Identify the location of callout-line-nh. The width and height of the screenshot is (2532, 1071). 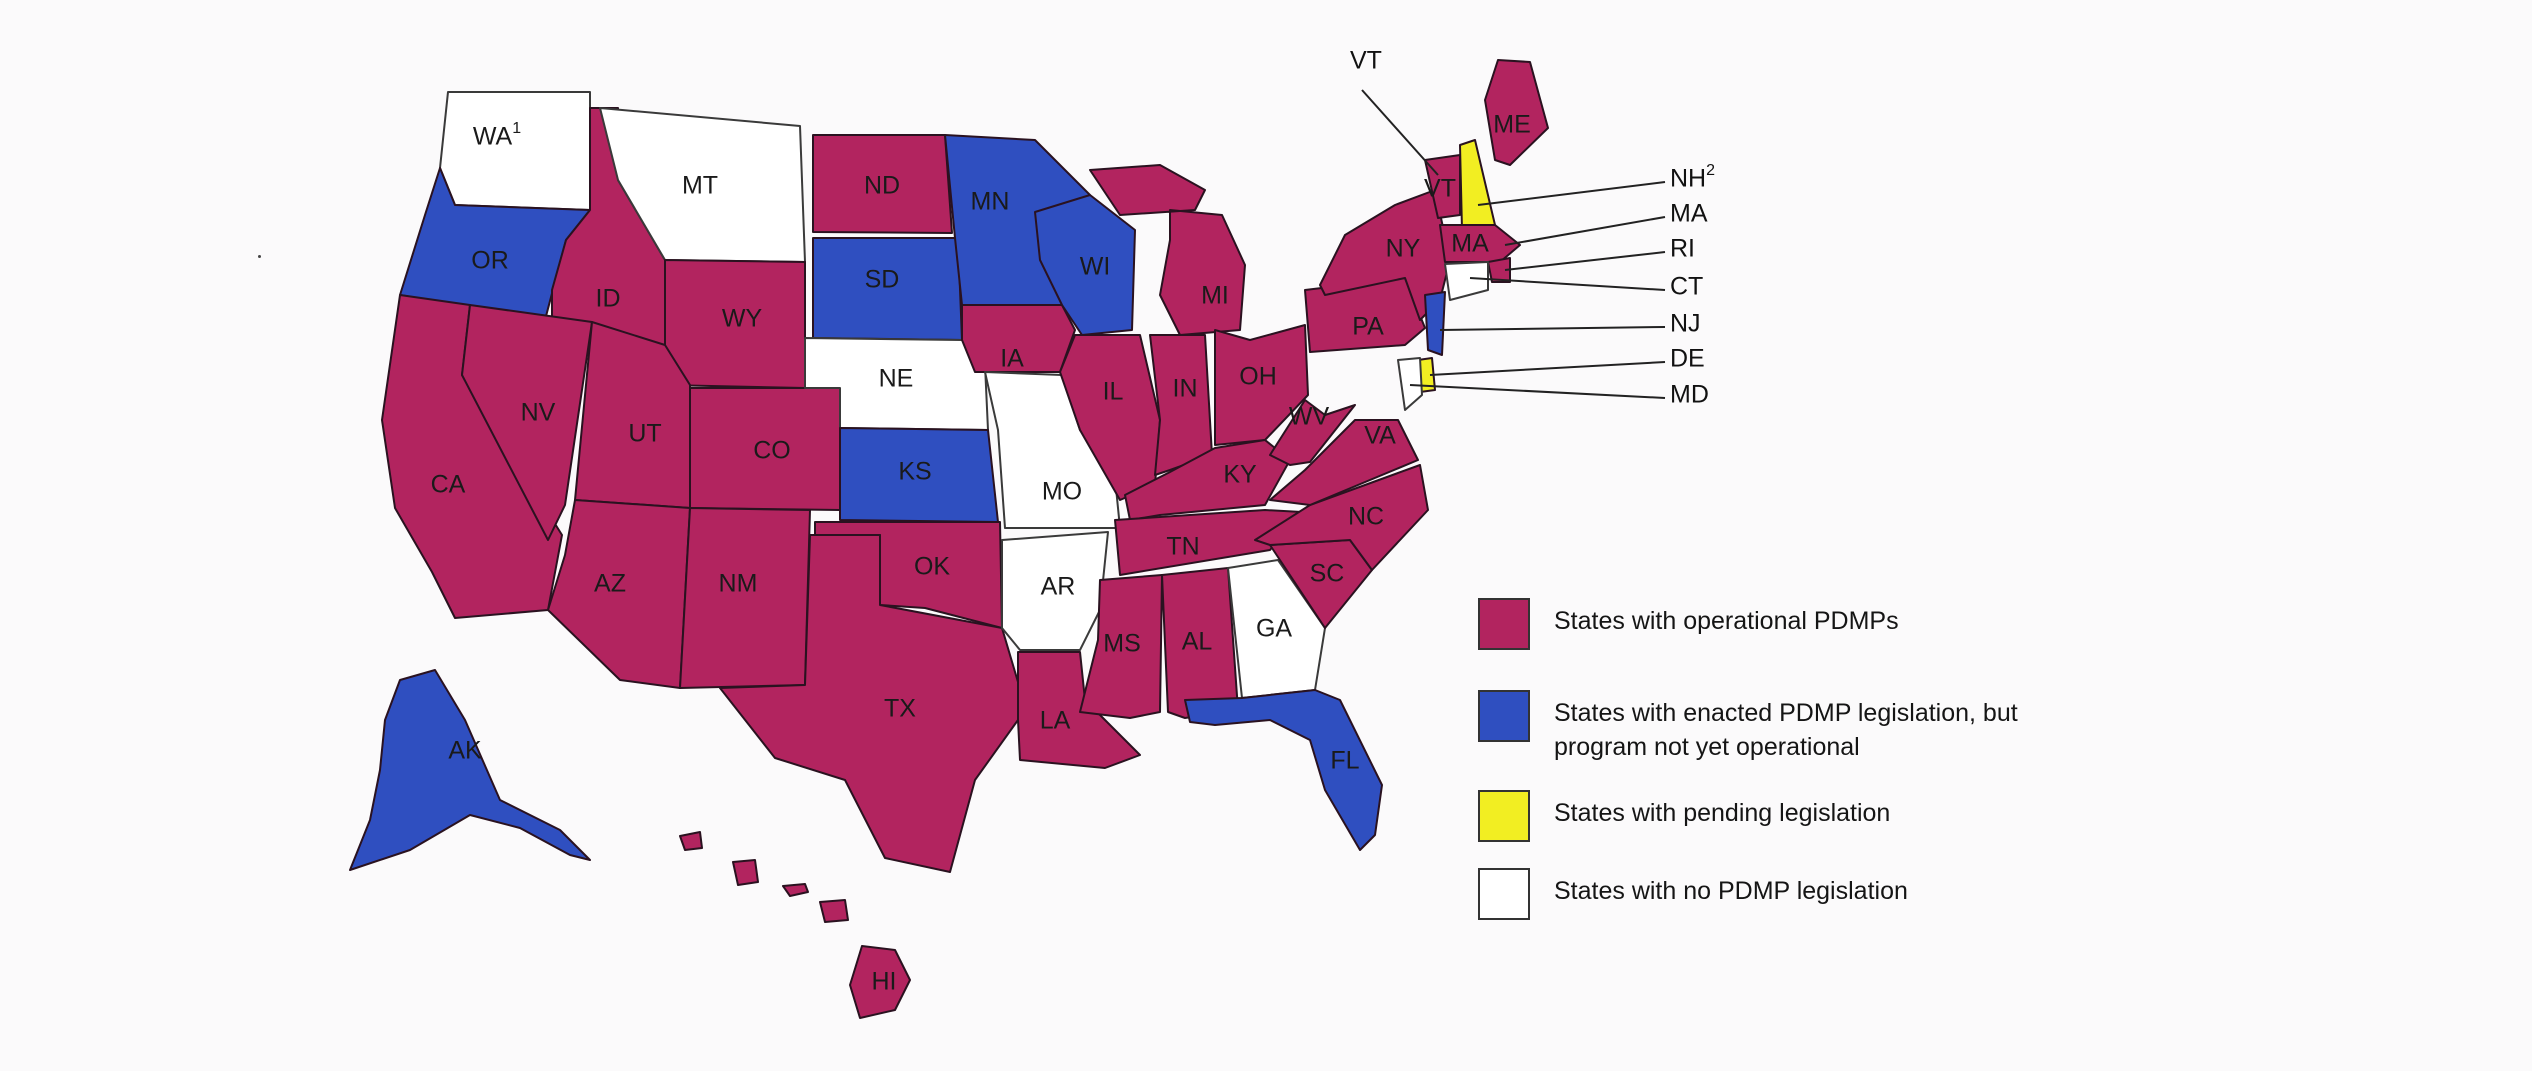
(1571, 193).